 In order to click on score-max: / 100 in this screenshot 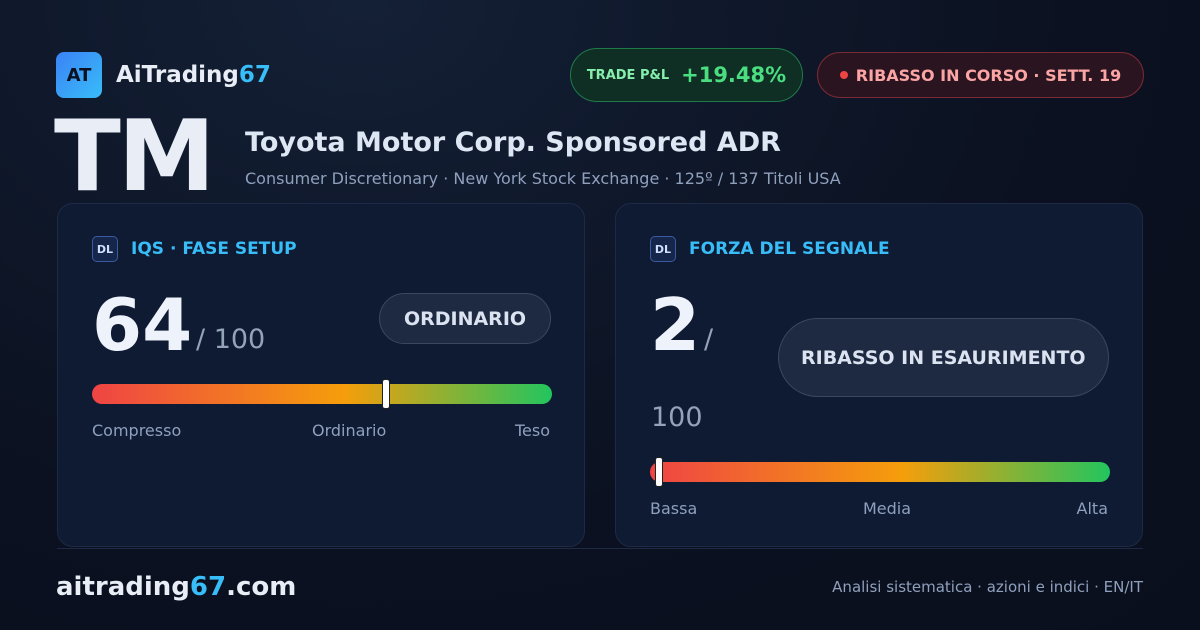, I will do `click(230, 339)`.